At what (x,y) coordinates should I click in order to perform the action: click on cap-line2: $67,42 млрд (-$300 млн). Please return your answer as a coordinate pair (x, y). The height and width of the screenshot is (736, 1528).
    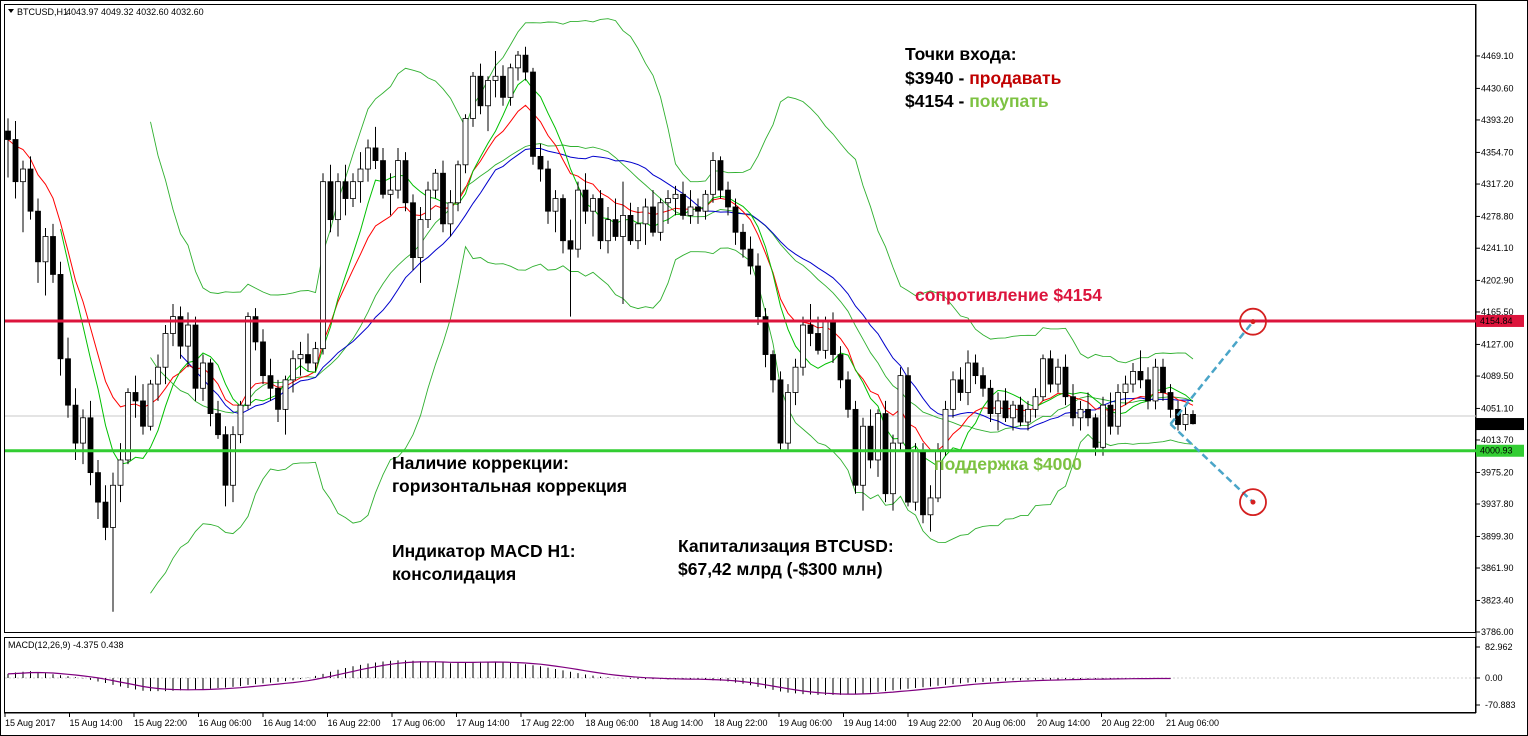
    Looking at the image, I should click on (780, 569).